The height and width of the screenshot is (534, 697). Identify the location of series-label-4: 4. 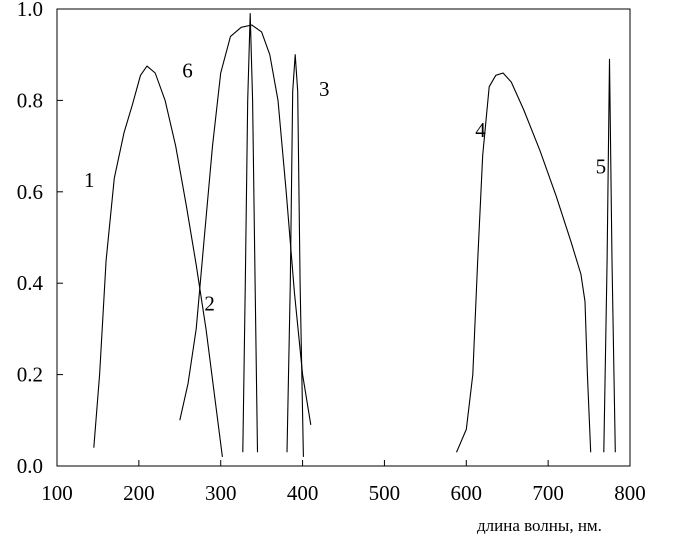
(480, 130).